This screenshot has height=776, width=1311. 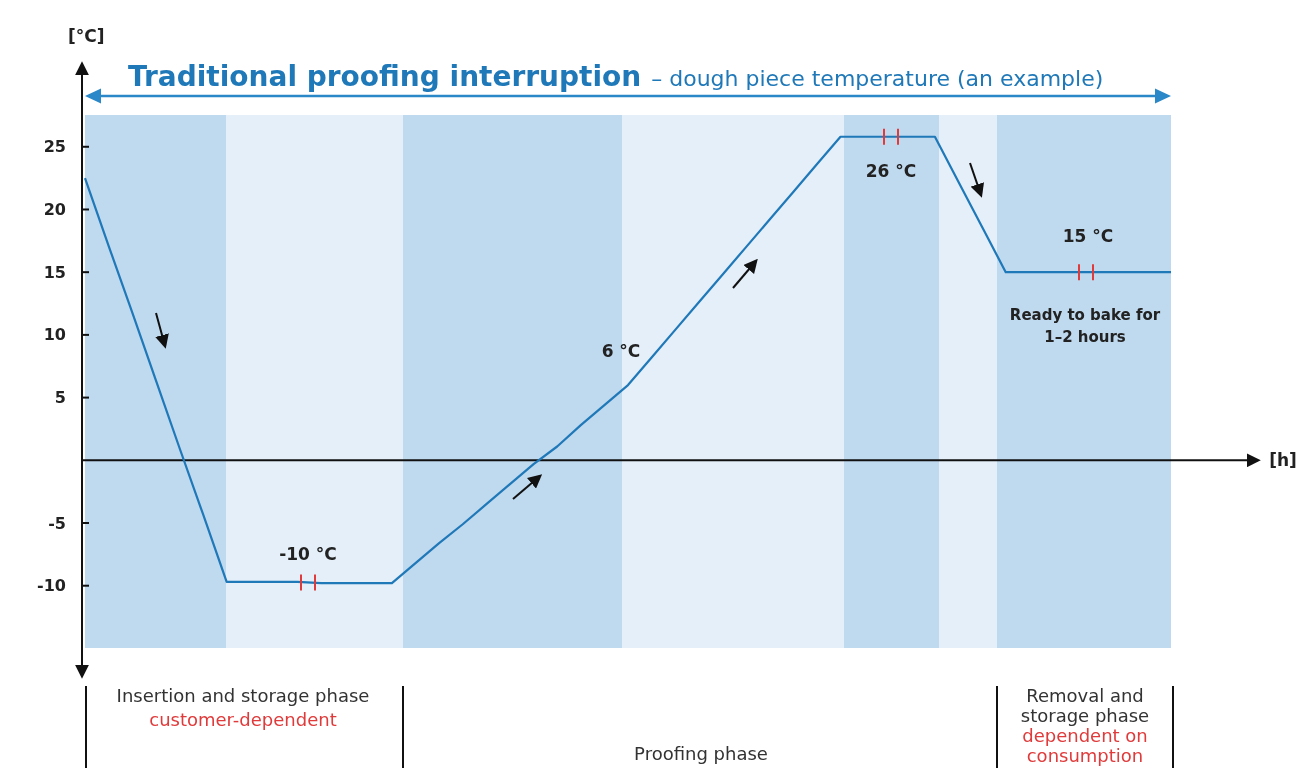 What do you see at coordinates (54, 335) in the screenshot?
I see `y-tick-label: 10` at bounding box center [54, 335].